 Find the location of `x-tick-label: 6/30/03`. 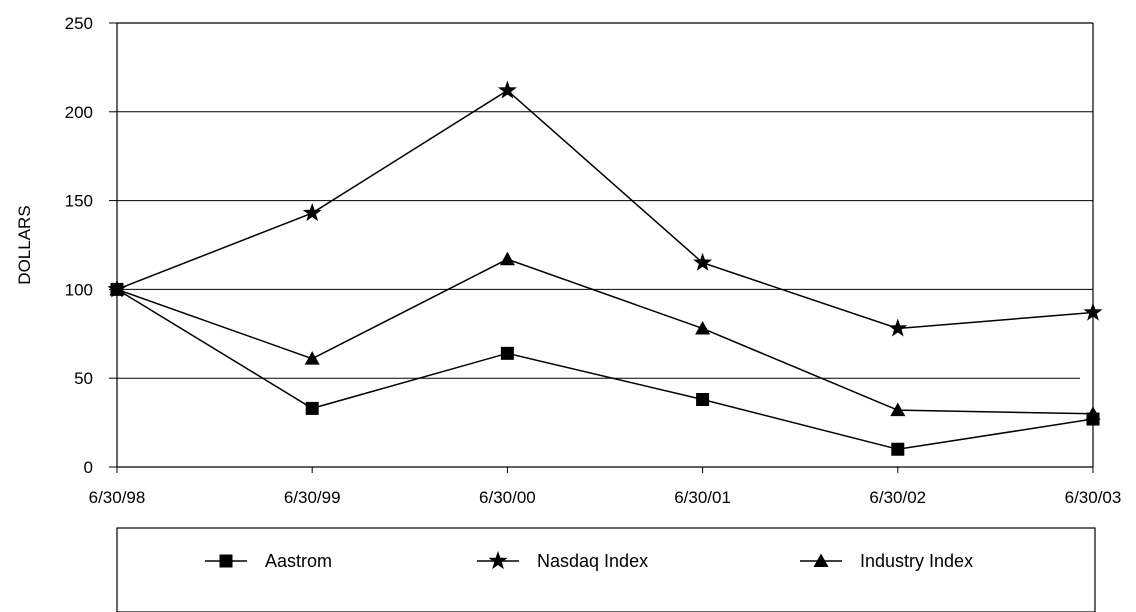

x-tick-label: 6/30/03 is located at coordinates (1093, 497).